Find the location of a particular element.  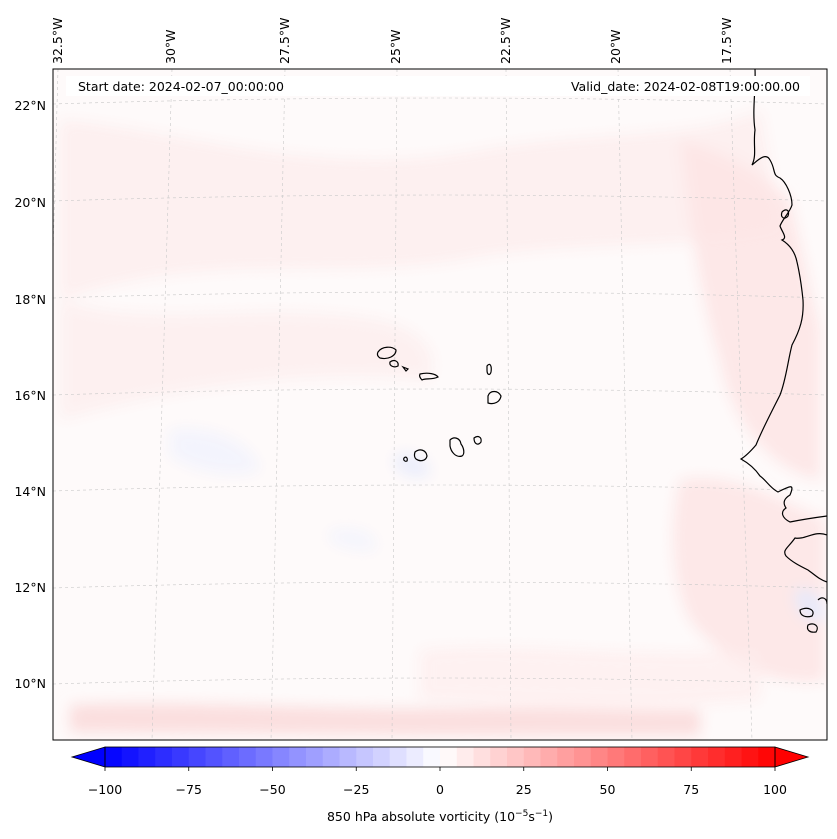

colorbar-label-end: ) is located at coordinates (550, 816).